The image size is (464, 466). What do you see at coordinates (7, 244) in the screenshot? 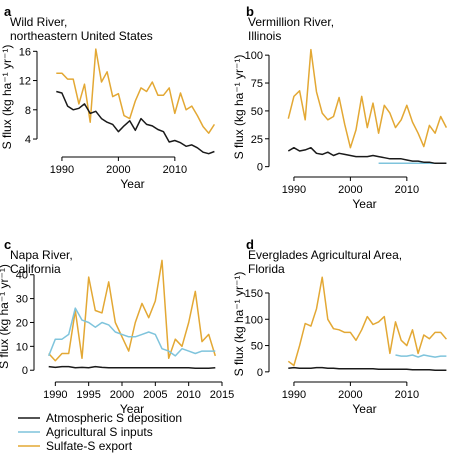
I see `panel-letter: c` at bounding box center [7, 244].